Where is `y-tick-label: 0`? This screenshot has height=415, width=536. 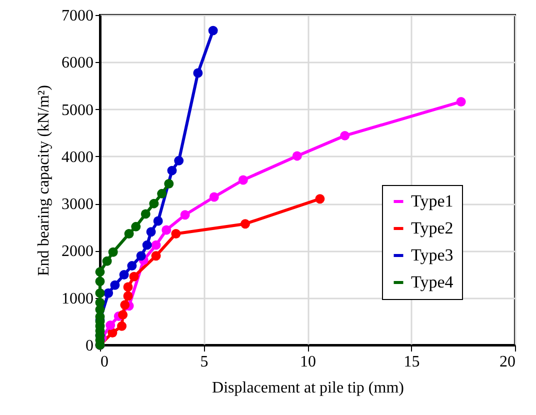 y-tick-label: 0 is located at coordinates (90, 346).